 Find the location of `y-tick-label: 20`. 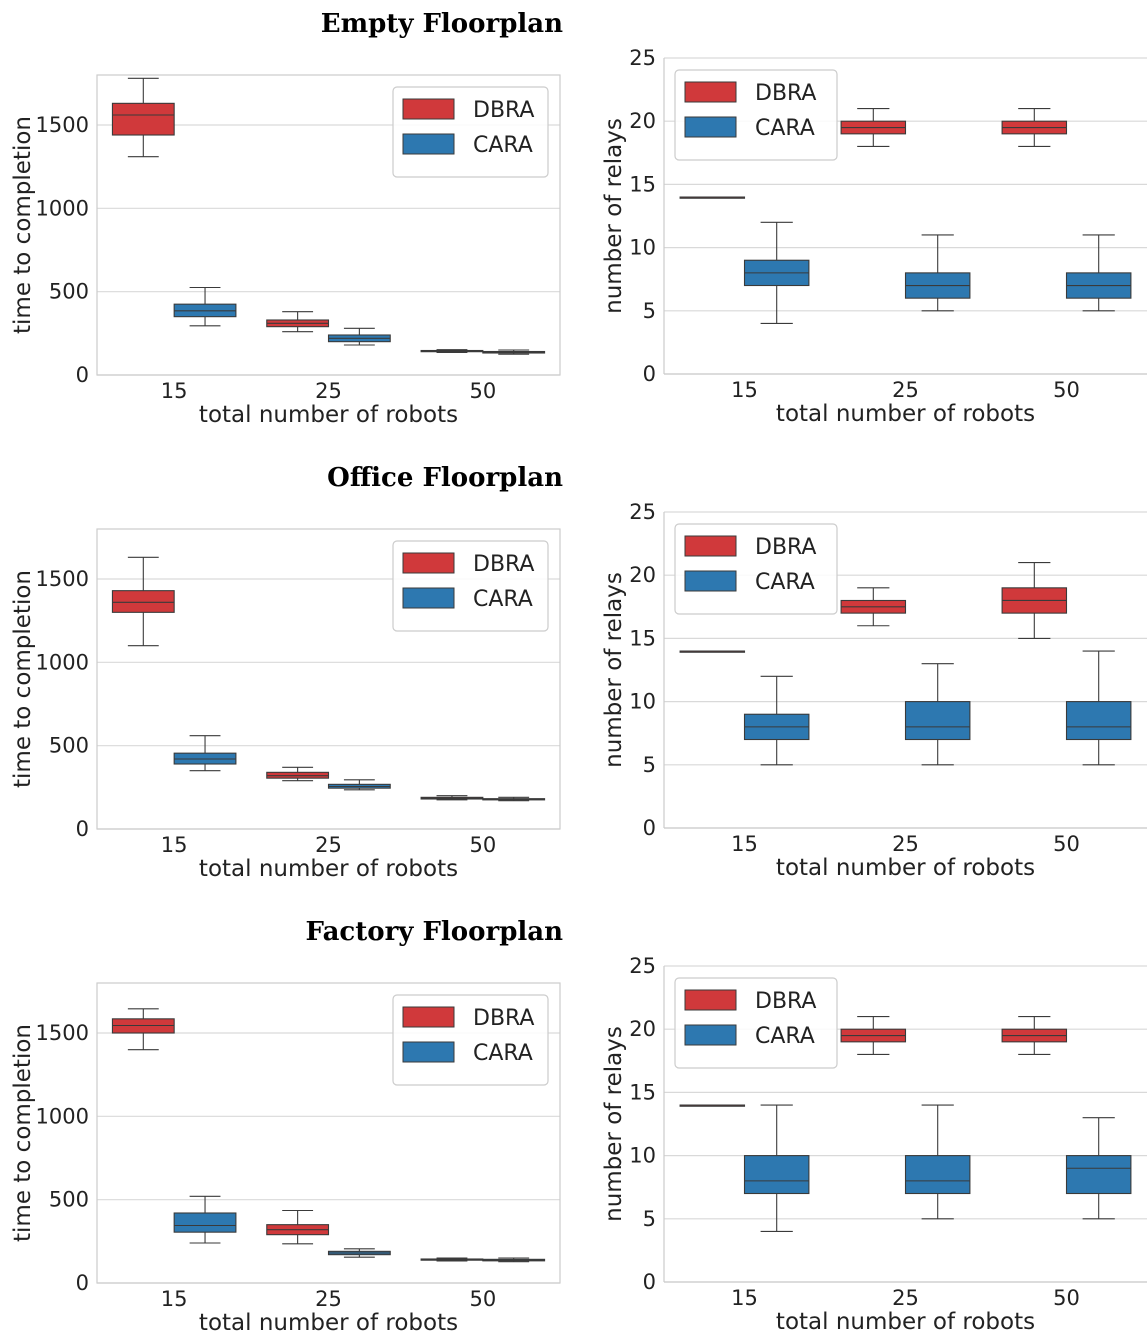

y-tick-label: 20 is located at coordinates (642, 1029).